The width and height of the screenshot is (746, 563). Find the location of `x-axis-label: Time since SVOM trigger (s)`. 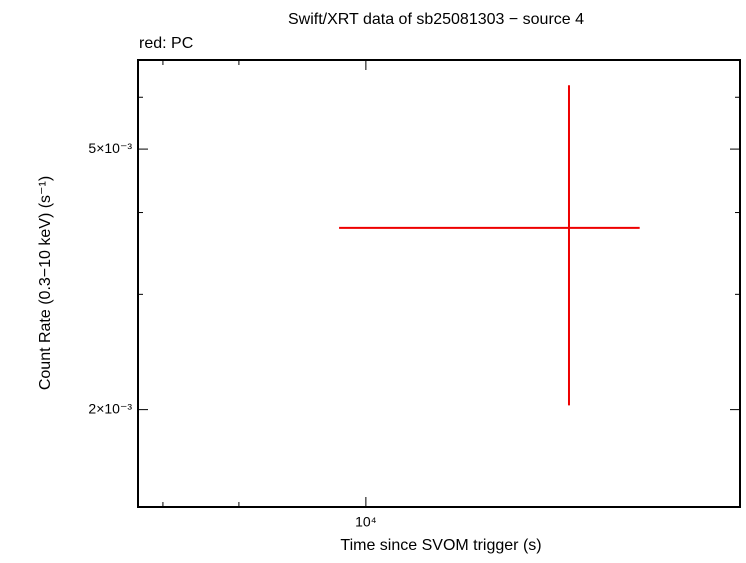

x-axis-label: Time since SVOM trigger (s) is located at coordinates (440, 545).